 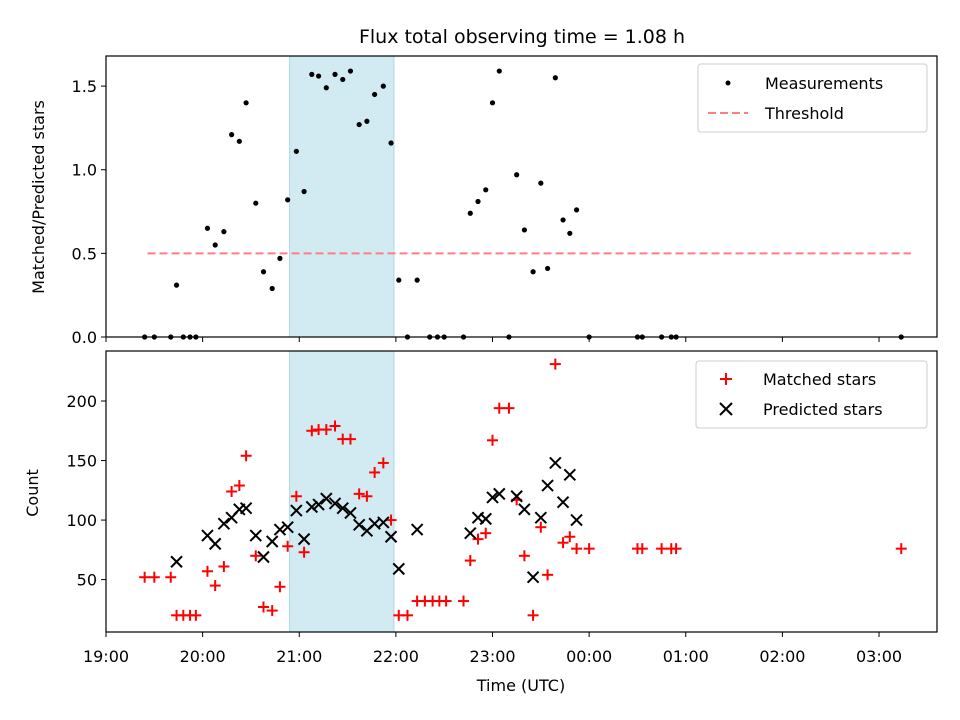 I want to click on chart-title: Flux total observing time = 1.08 h, so click(x=522, y=37).